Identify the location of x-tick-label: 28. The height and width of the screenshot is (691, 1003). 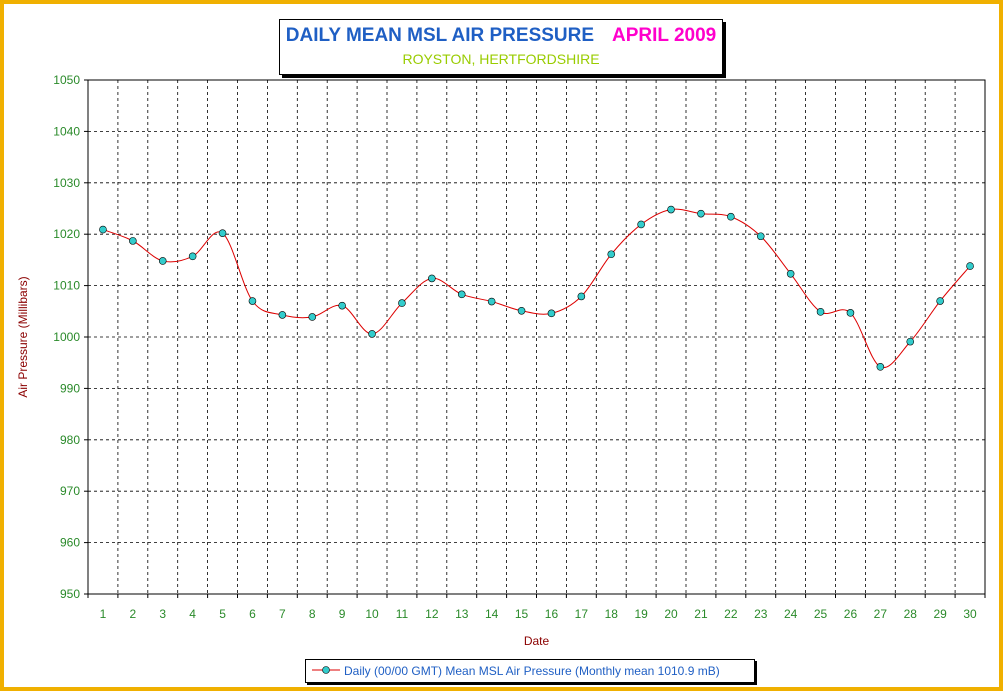
(911, 614).